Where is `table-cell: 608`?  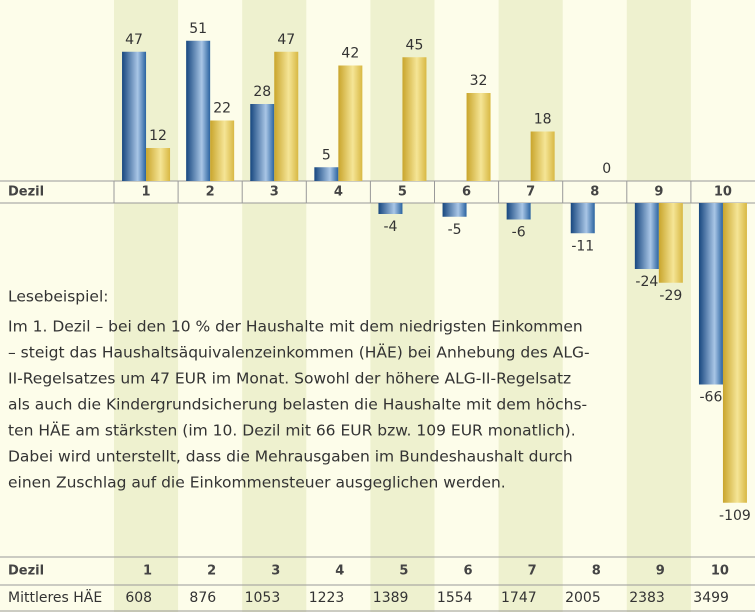 table-cell: 608 is located at coordinates (138, 598).